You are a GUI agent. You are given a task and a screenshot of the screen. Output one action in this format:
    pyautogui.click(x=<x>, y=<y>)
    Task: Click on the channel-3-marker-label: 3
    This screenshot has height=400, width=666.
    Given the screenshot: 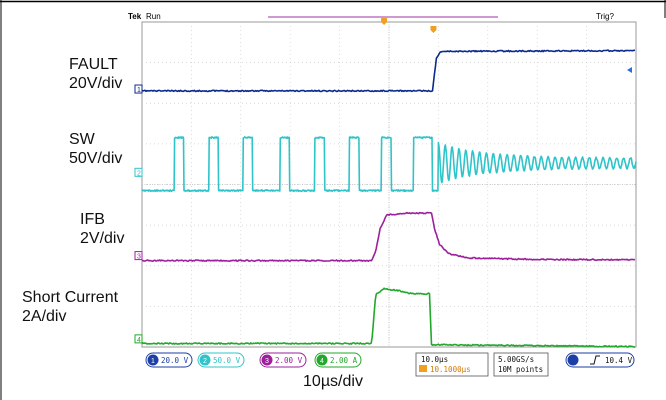 What is the action you would take?
    pyautogui.click(x=139, y=257)
    